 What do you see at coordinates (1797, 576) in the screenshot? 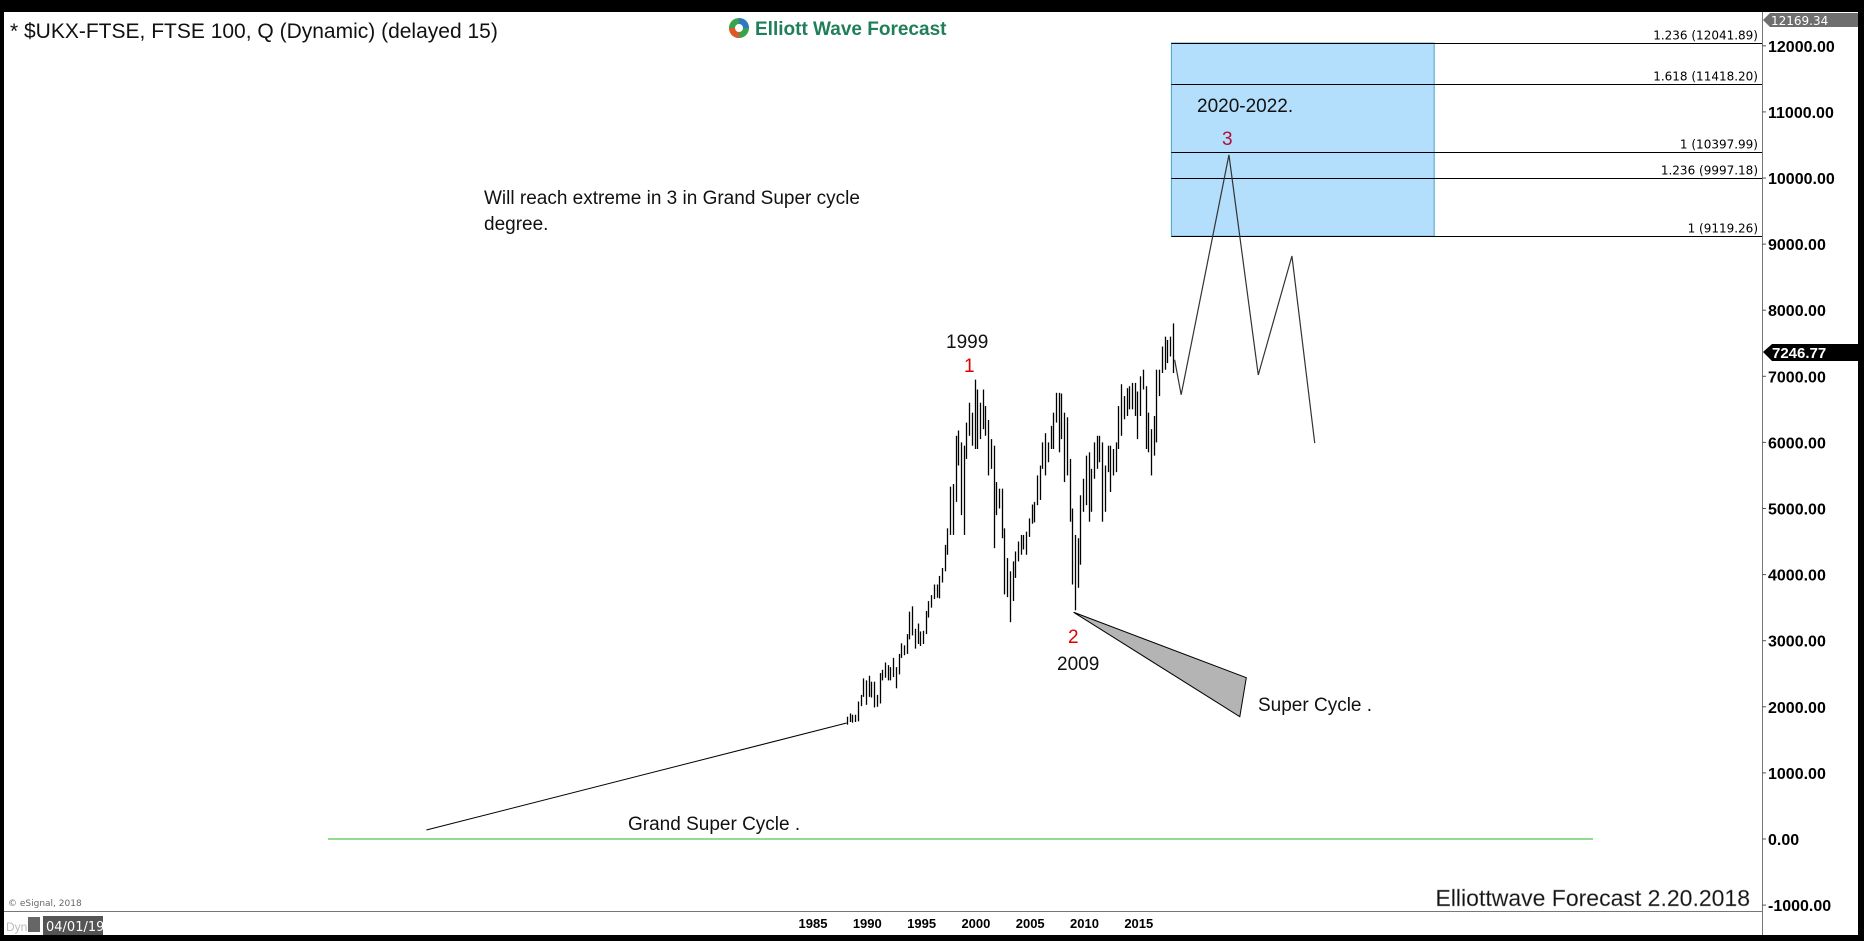
I see `y-tick-label: 4000.00` at bounding box center [1797, 576].